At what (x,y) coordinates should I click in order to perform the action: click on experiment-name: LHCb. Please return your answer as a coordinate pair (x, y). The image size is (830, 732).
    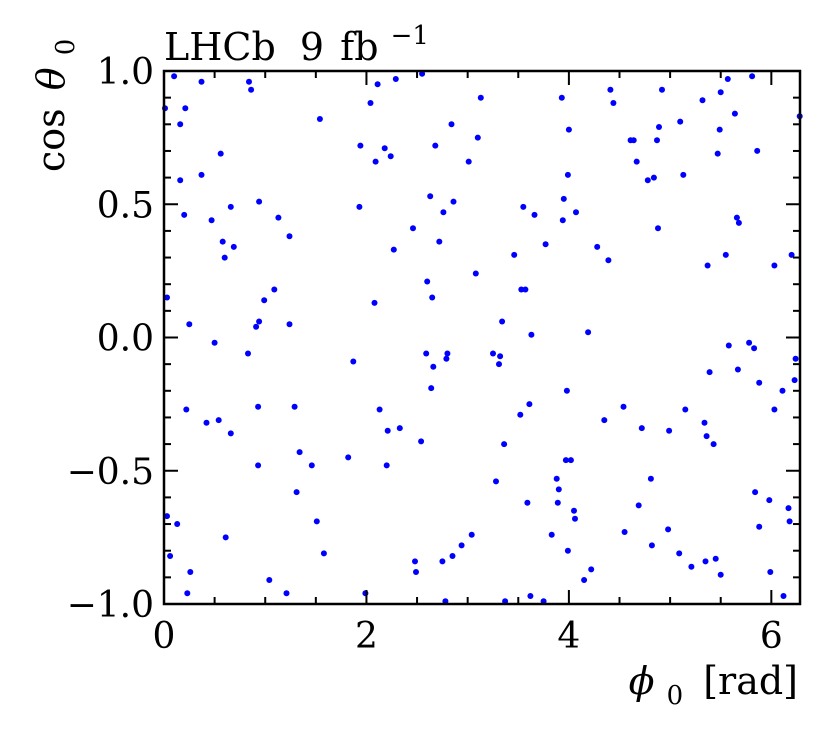
    Looking at the image, I should click on (220, 47).